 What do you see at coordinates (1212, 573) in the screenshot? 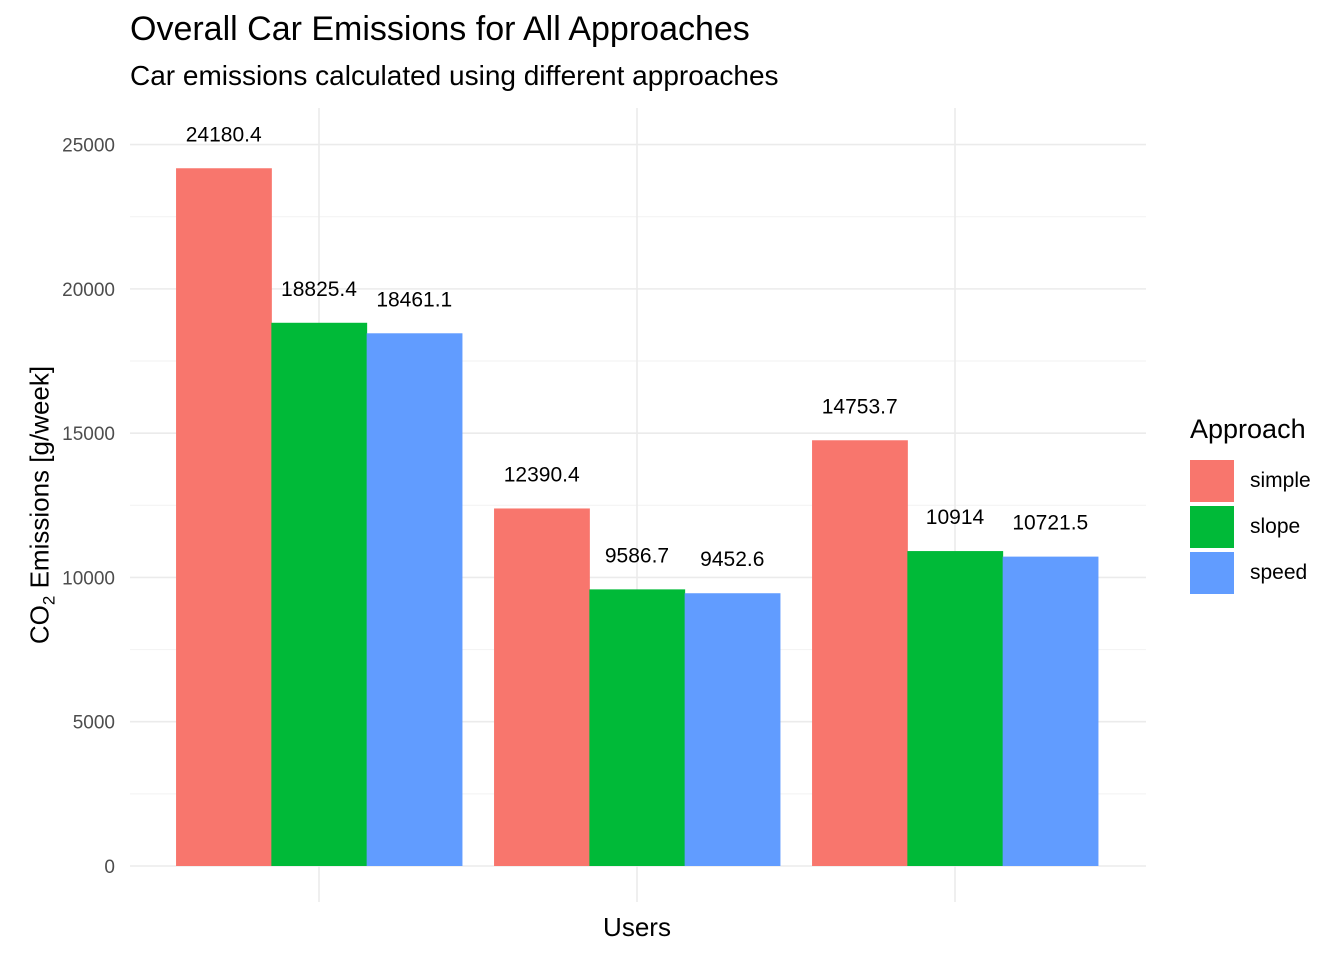
I see `legend-key-speed` at bounding box center [1212, 573].